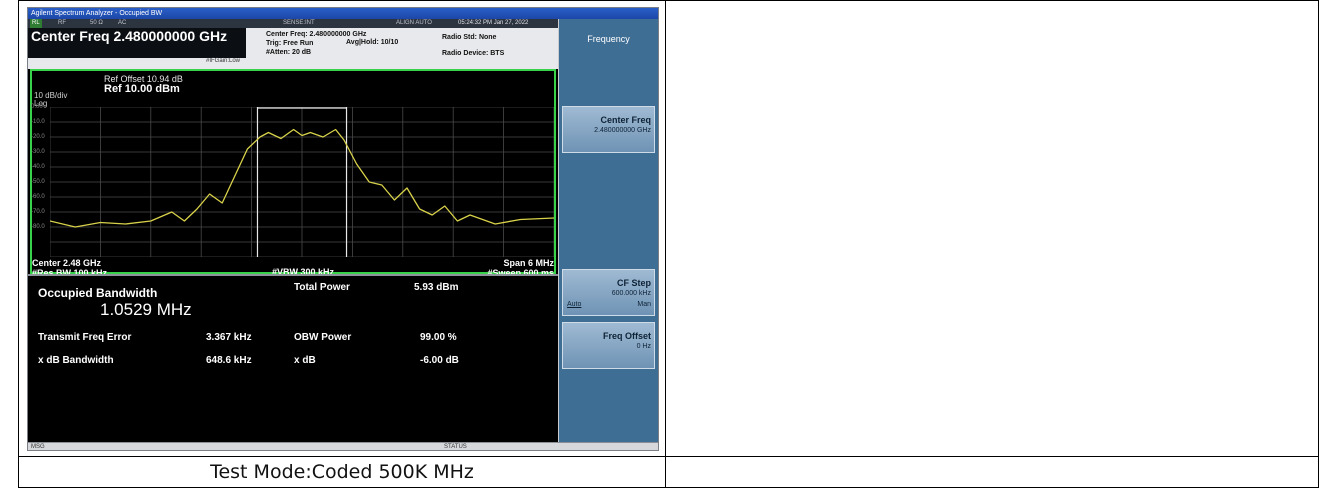 This screenshot has width=1336, height=488. Describe the element at coordinates (38, 167) in the screenshot. I see `y-tick-label: -40.0` at that location.